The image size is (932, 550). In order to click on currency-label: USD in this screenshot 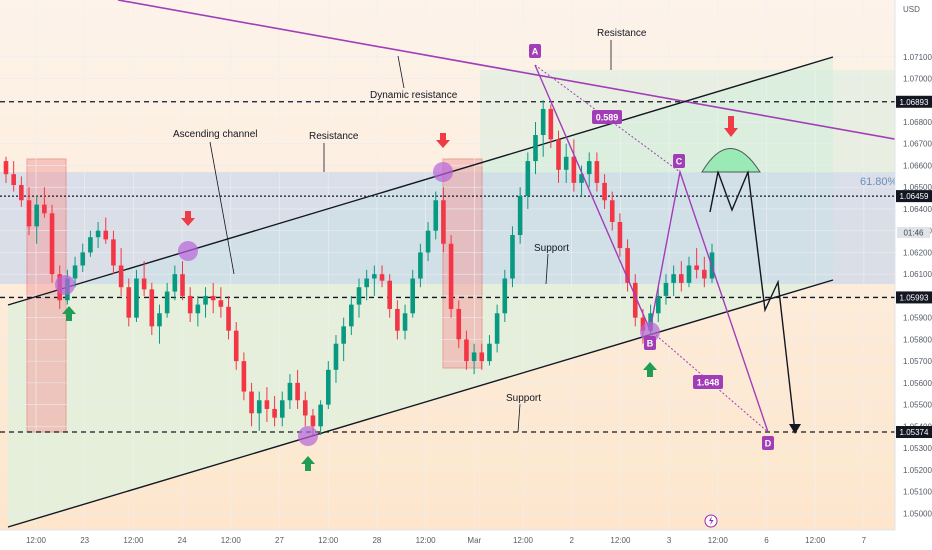, I will do `click(911, 9)`.